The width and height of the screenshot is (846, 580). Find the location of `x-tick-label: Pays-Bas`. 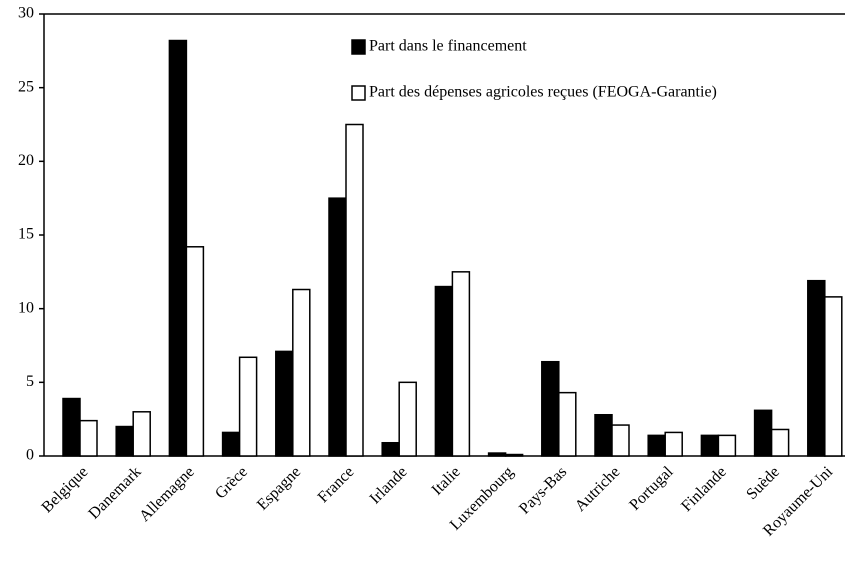

x-tick-label: Pays-Bas is located at coordinates (543, 490).